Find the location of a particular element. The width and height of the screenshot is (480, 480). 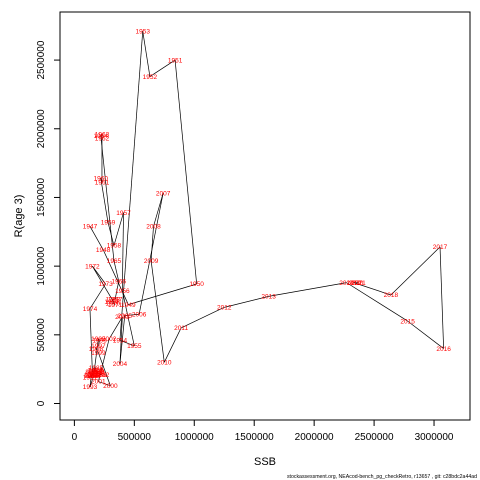

point-label-1998: 1998 is located at coordinates (96, 349).